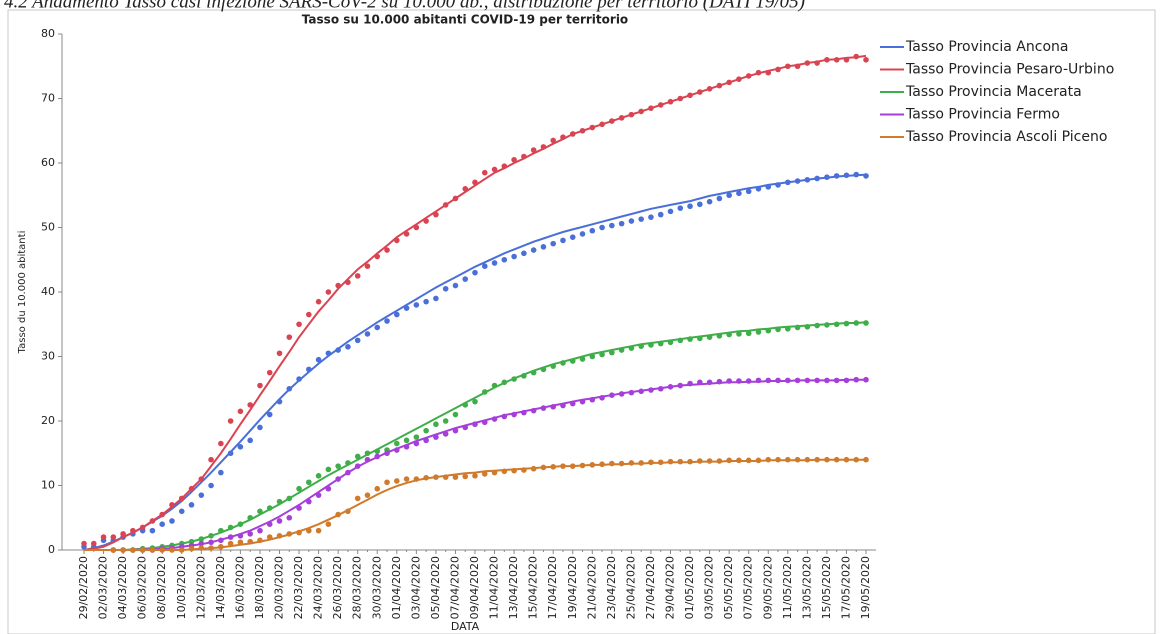 This screenshot has height=634, width=1160. I want to click on x-tick-label: 15/04/2020, so click(533, 587).